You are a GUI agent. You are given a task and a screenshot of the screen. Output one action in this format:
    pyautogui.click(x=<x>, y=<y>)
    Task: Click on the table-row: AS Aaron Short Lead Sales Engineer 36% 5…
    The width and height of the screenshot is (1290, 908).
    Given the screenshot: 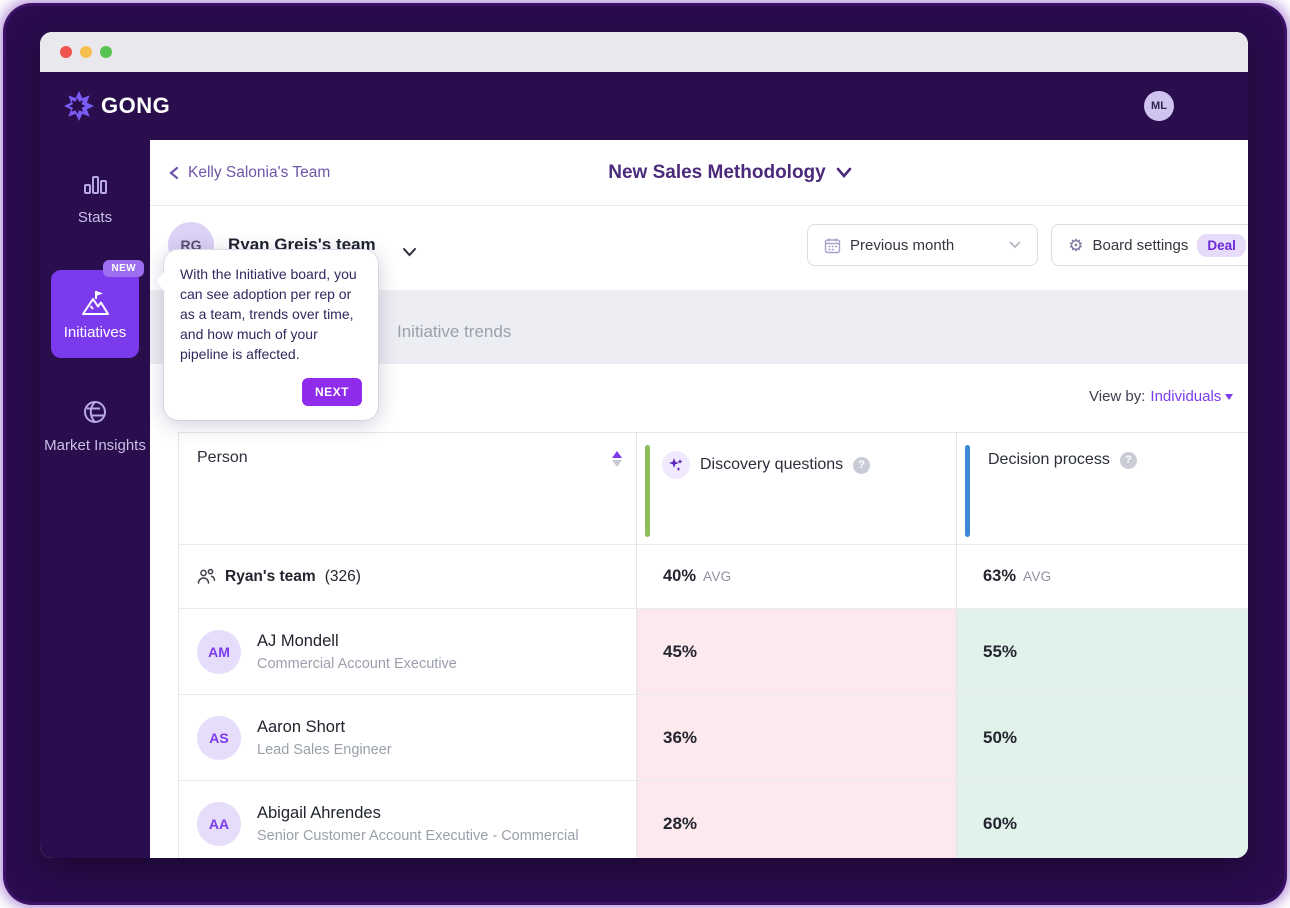 What is the action you would take?
    pyautogui.click(x=713, y=738)
    